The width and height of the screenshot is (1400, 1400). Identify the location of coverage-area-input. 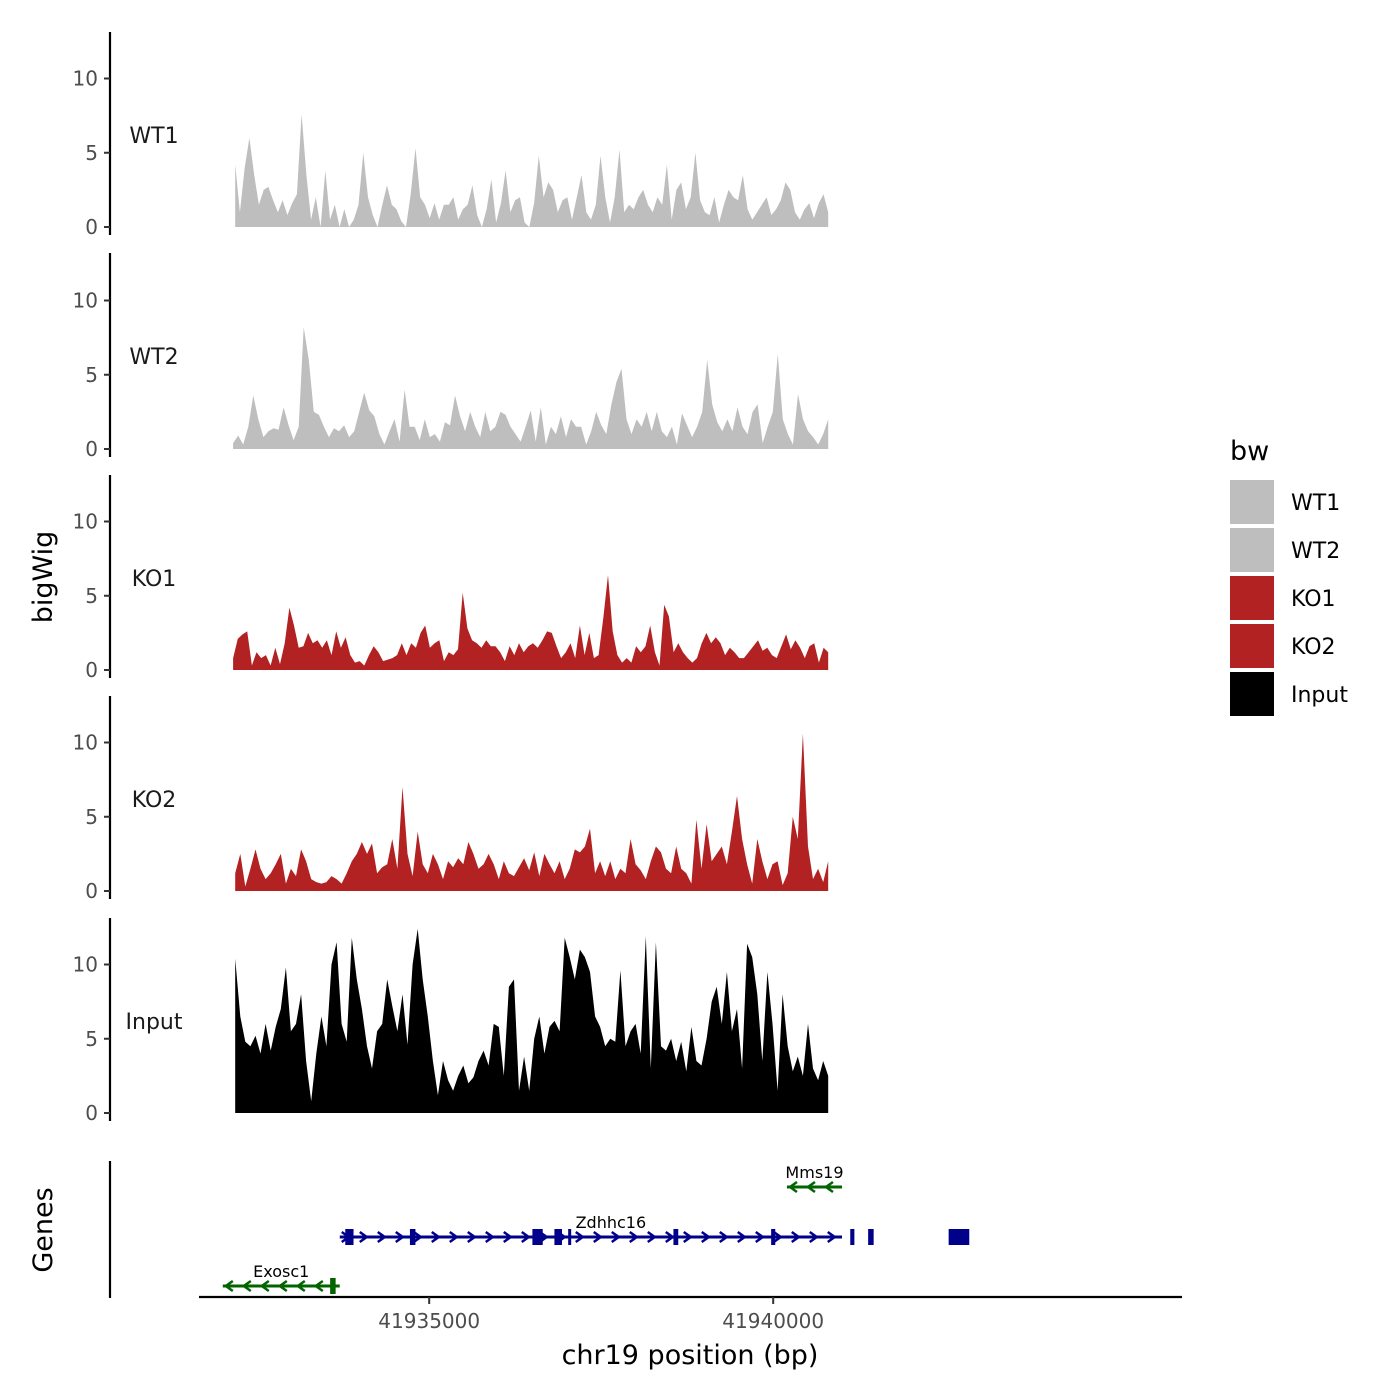
(532, 1020).